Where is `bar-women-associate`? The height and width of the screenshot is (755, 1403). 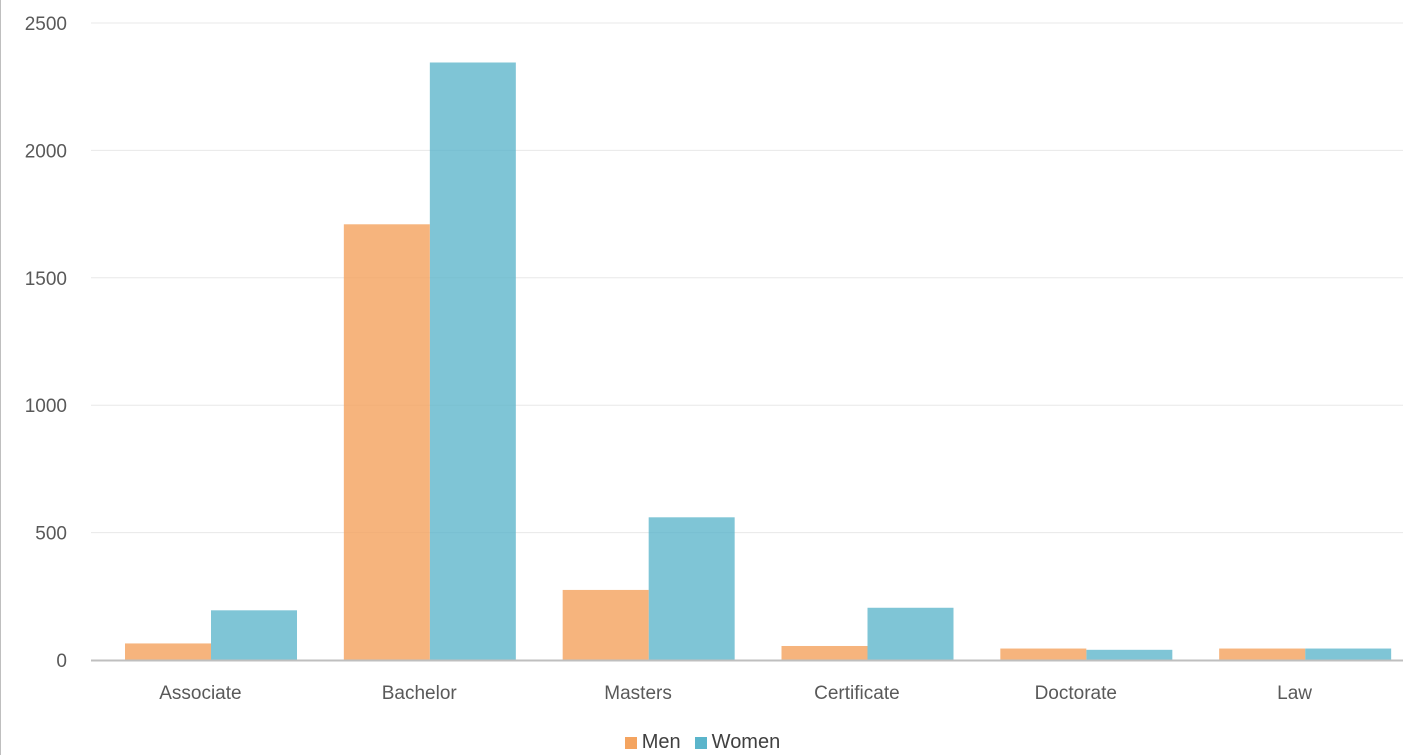 bar-women-associate is located at coordinates (254, 635).